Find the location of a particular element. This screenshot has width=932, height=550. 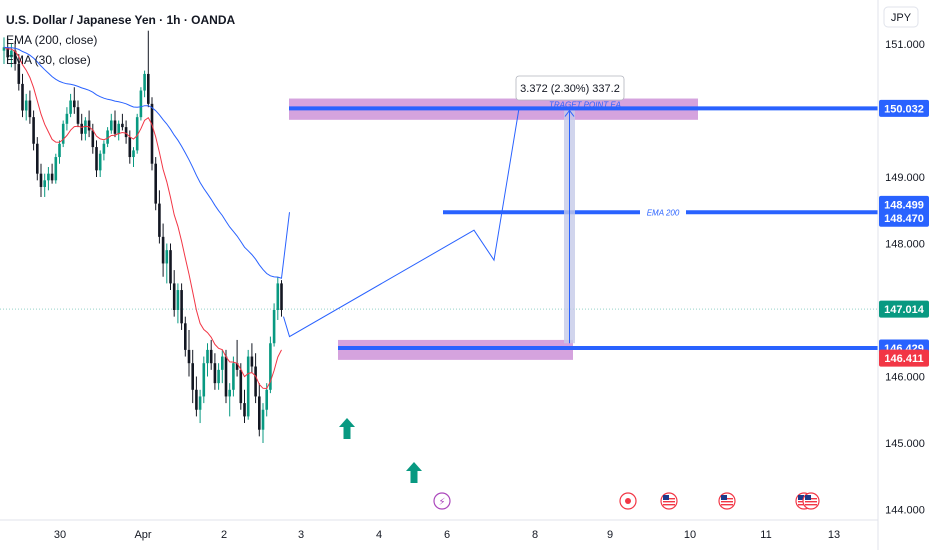

y-tick-label: 146.000 is located at coordinates (905, 378).